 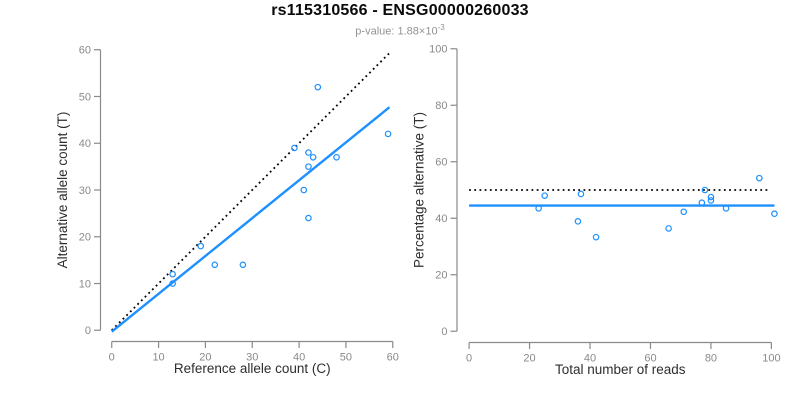 I want to click on x-axis-title: Reference allele count (C), so click(x=252, y=368).